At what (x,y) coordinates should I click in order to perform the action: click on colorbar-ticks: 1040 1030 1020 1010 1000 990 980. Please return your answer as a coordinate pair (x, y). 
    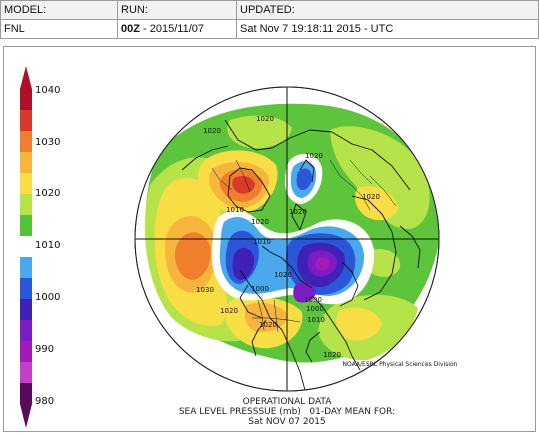
    Looking at the image, I should click on (47, 246).